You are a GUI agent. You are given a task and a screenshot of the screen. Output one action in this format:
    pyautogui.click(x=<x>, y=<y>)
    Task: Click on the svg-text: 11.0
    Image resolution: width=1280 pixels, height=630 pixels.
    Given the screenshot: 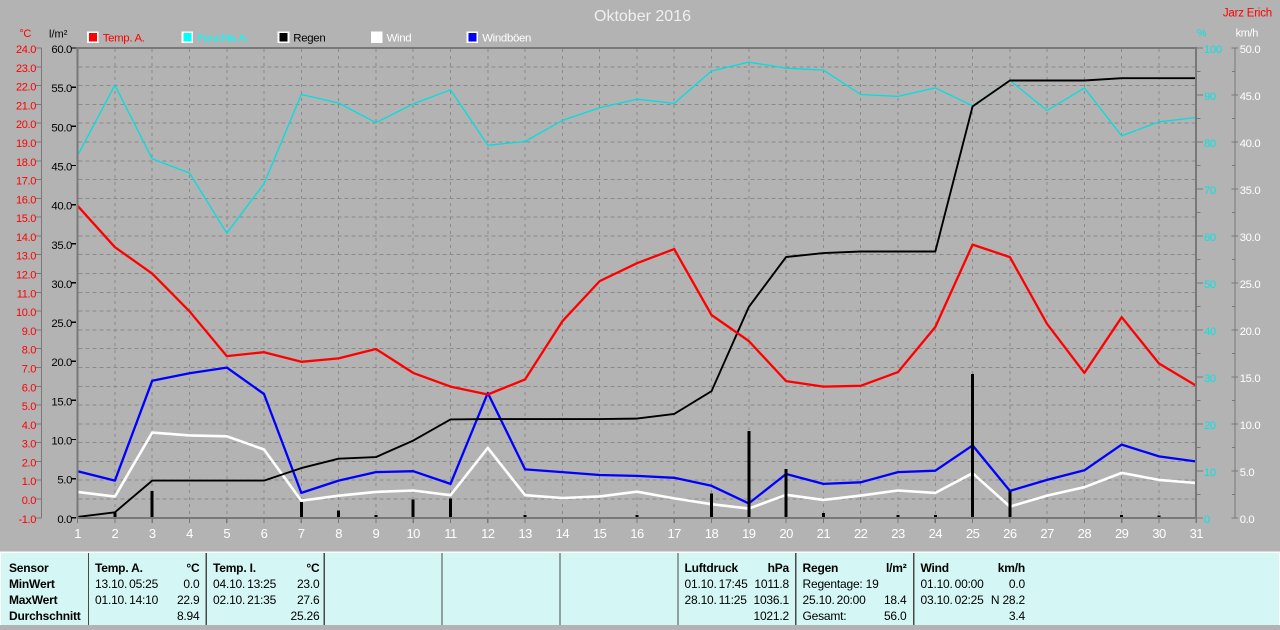 What is the action you would take?
    pyautogui.click(x=26, y=294)
    